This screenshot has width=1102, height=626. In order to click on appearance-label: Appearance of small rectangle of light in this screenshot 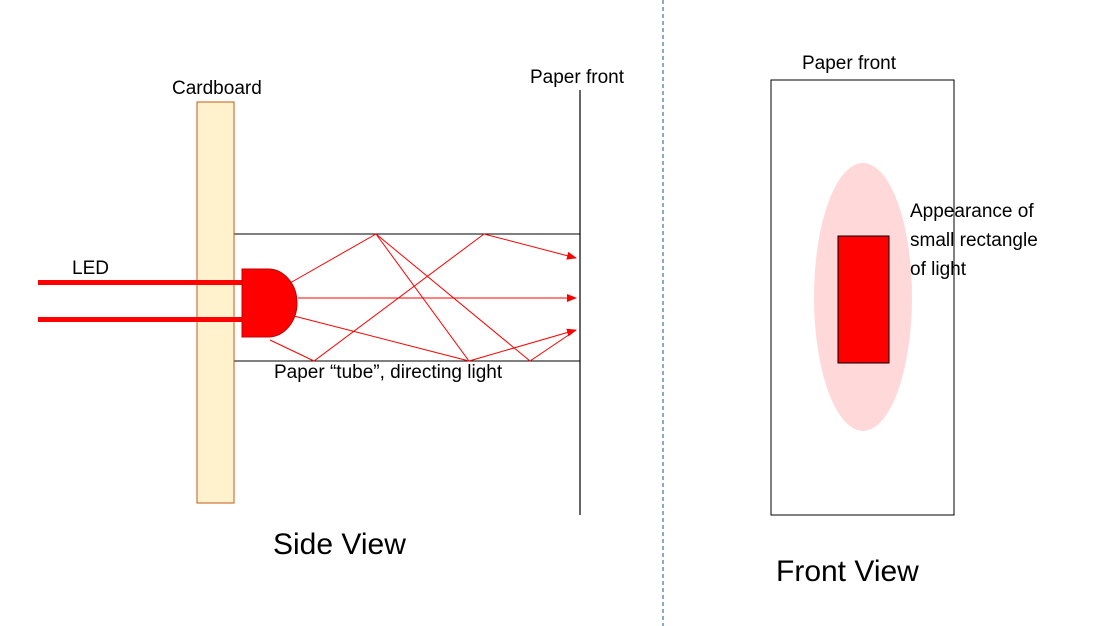, I will do `click(995, 240)`.